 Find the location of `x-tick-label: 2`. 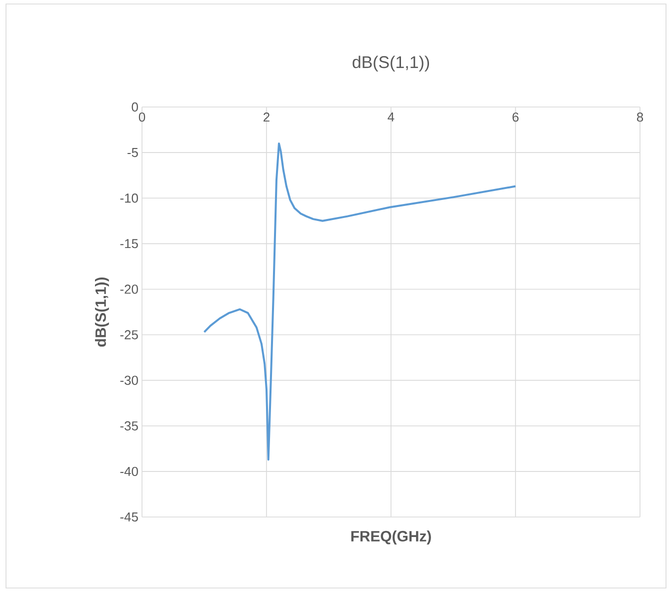

x-tick-label: 2 is located at coordinates (267, 117).